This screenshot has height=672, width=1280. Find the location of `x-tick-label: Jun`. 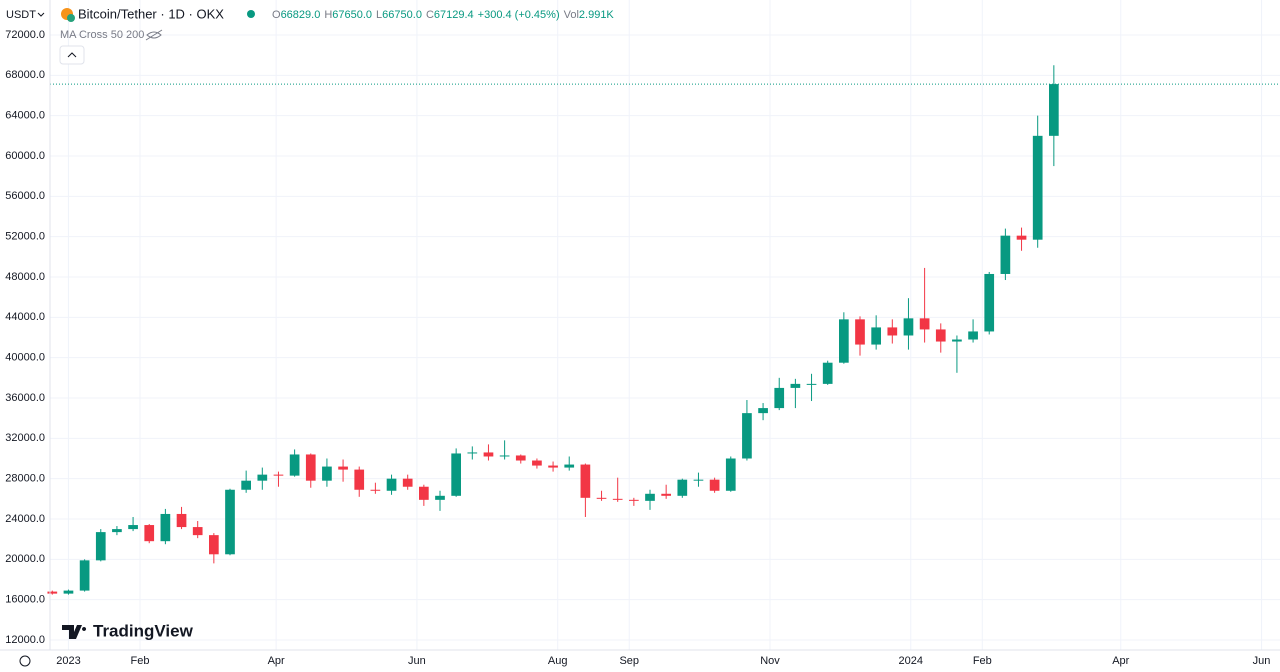

x-tick-label: Jun is located at coordinates (417, 661).